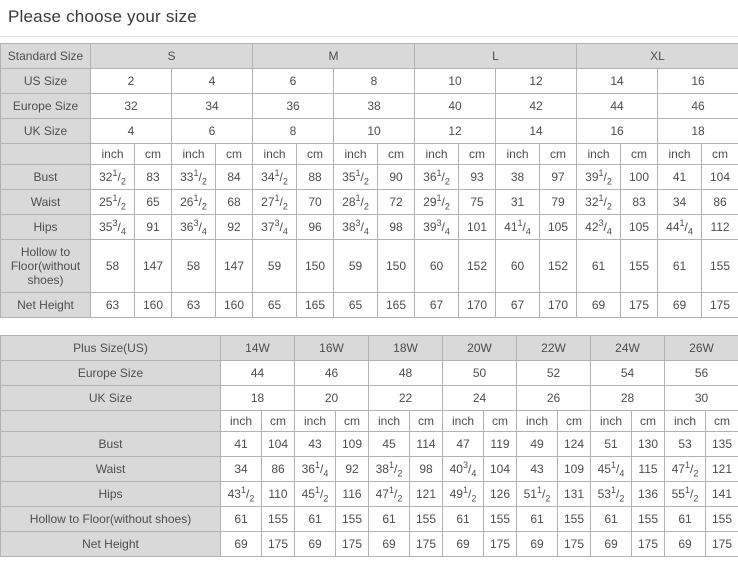  What do you see at coordinates (536, 106) in the screenshot?
I see `cell: 42` at bounding box center [536, 106].